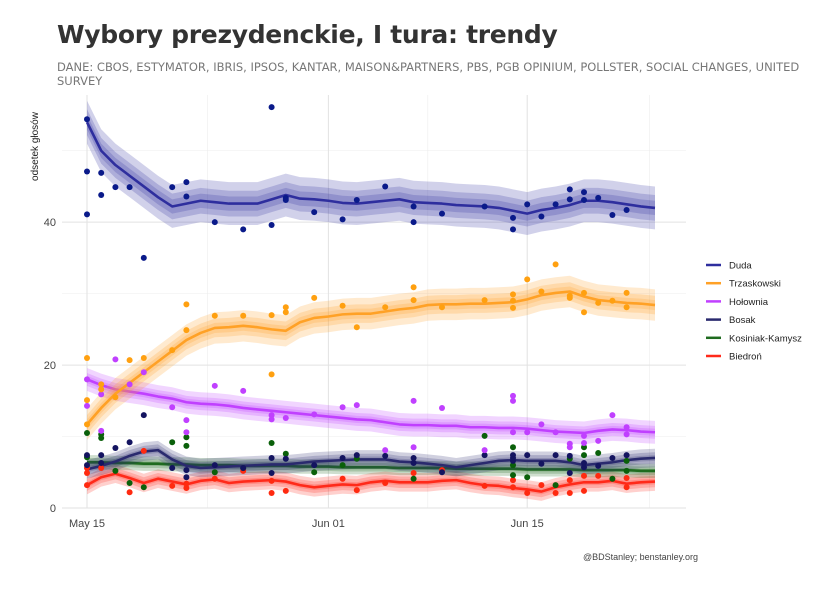 This screenshot has width=830, height=593. Describe the element at coordinates (53, 509) in the screenshot. I see `y-tick-label: 0` at that location.